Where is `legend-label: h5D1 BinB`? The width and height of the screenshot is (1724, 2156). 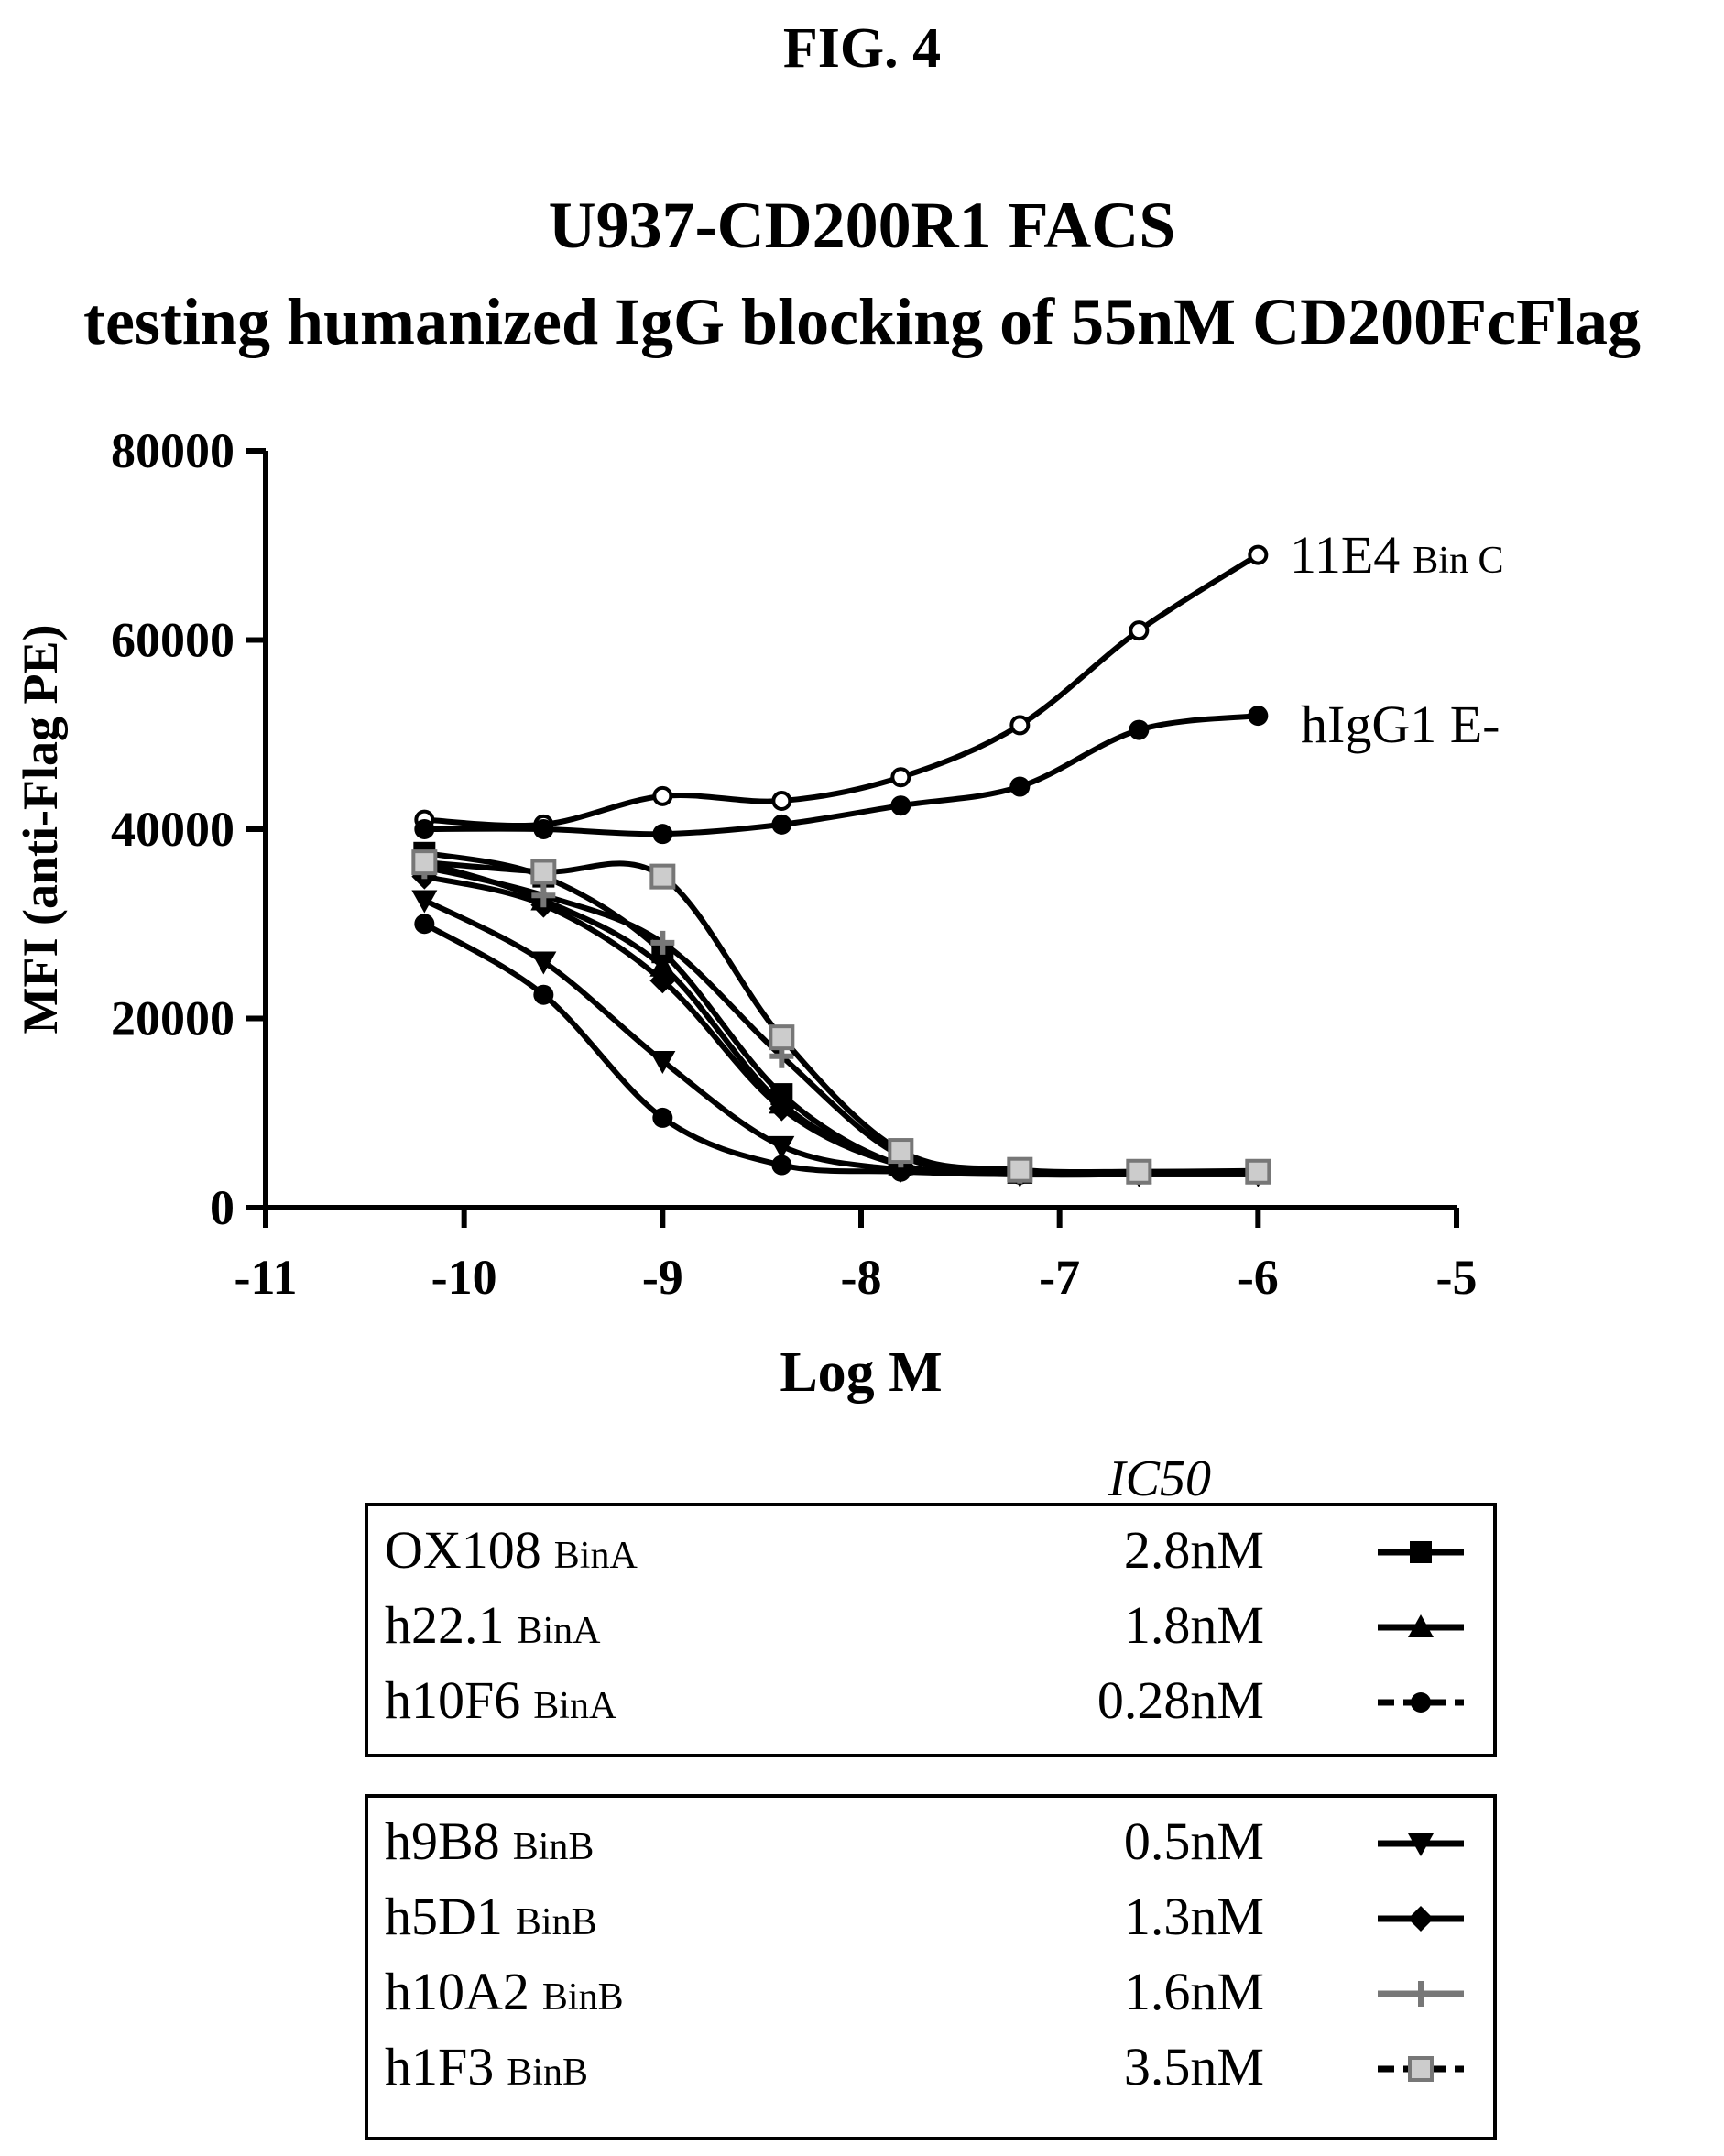
legend-label: h5D1 BinB is located at coordinates (491, 1916).